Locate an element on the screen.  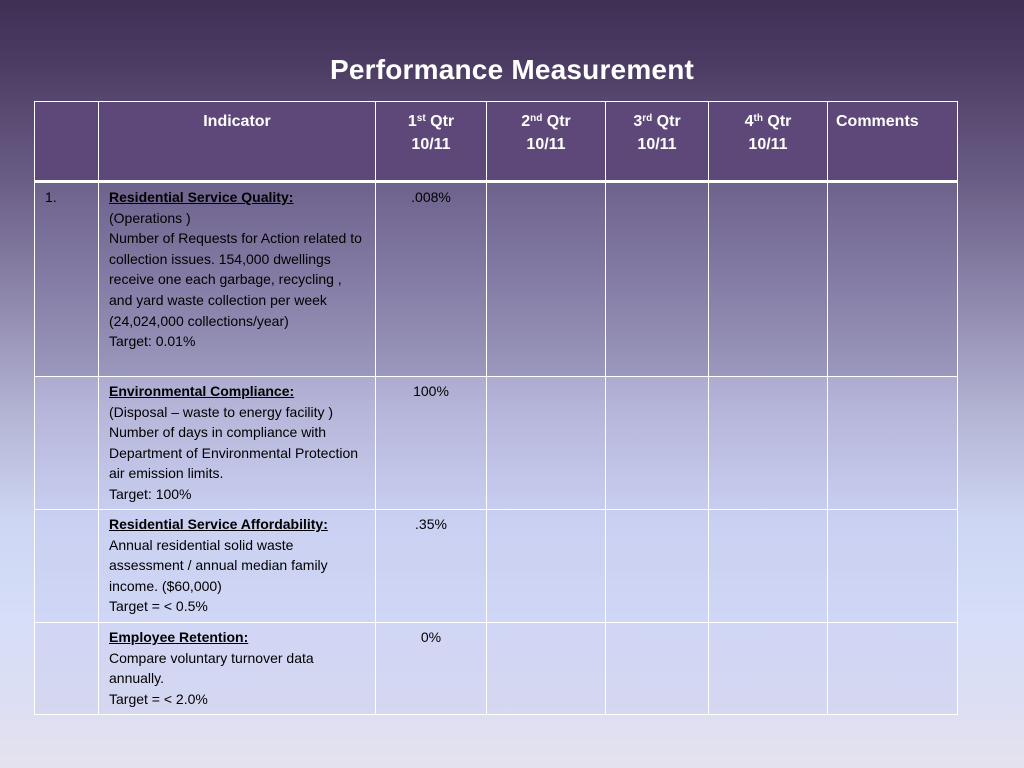
indicator-title: Environmental Compliance: is located at coordinates (202, 391).